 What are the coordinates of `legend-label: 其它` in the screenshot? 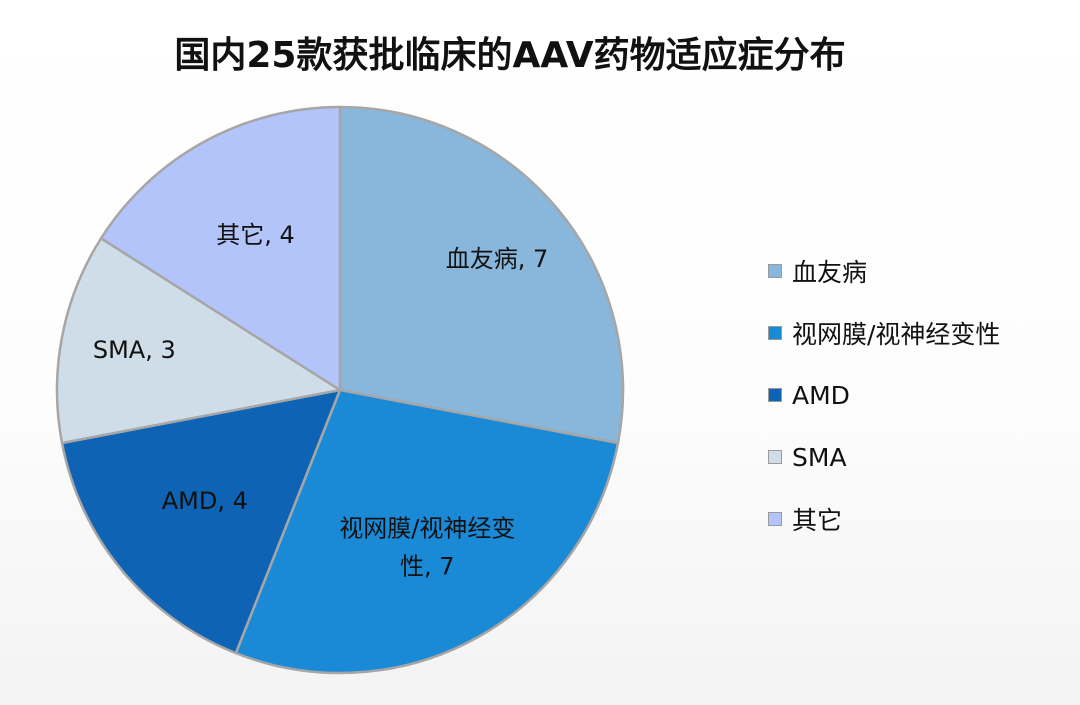 It's located at (817, 520).